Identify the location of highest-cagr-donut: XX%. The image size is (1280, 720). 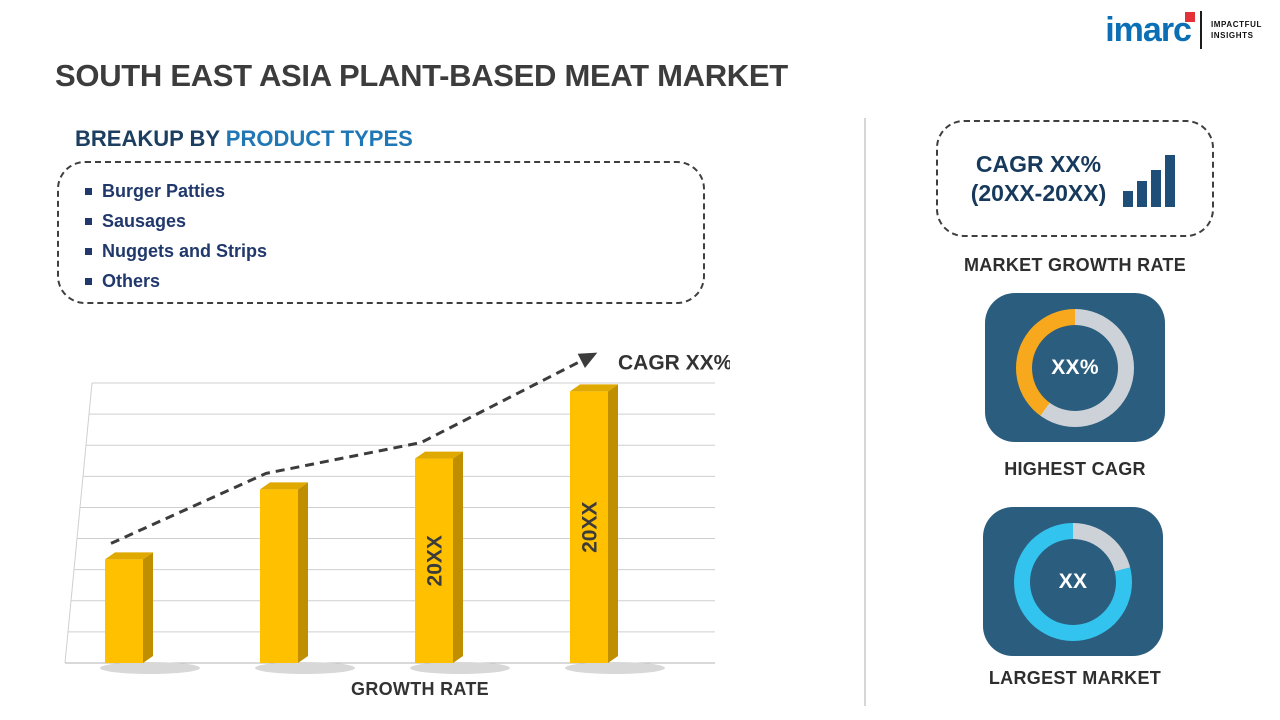
(1075, 367).